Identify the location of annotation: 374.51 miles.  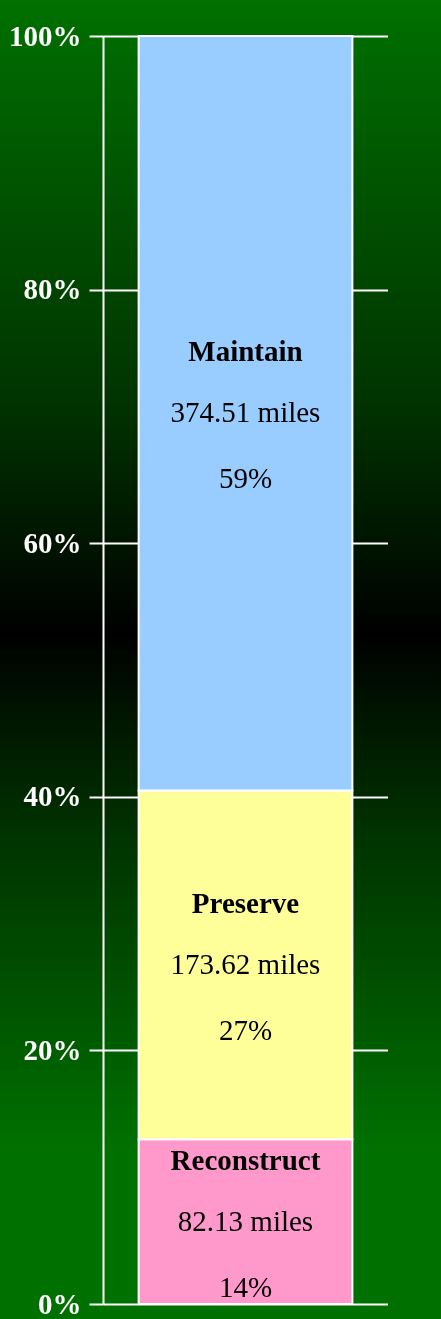
(245, 412).